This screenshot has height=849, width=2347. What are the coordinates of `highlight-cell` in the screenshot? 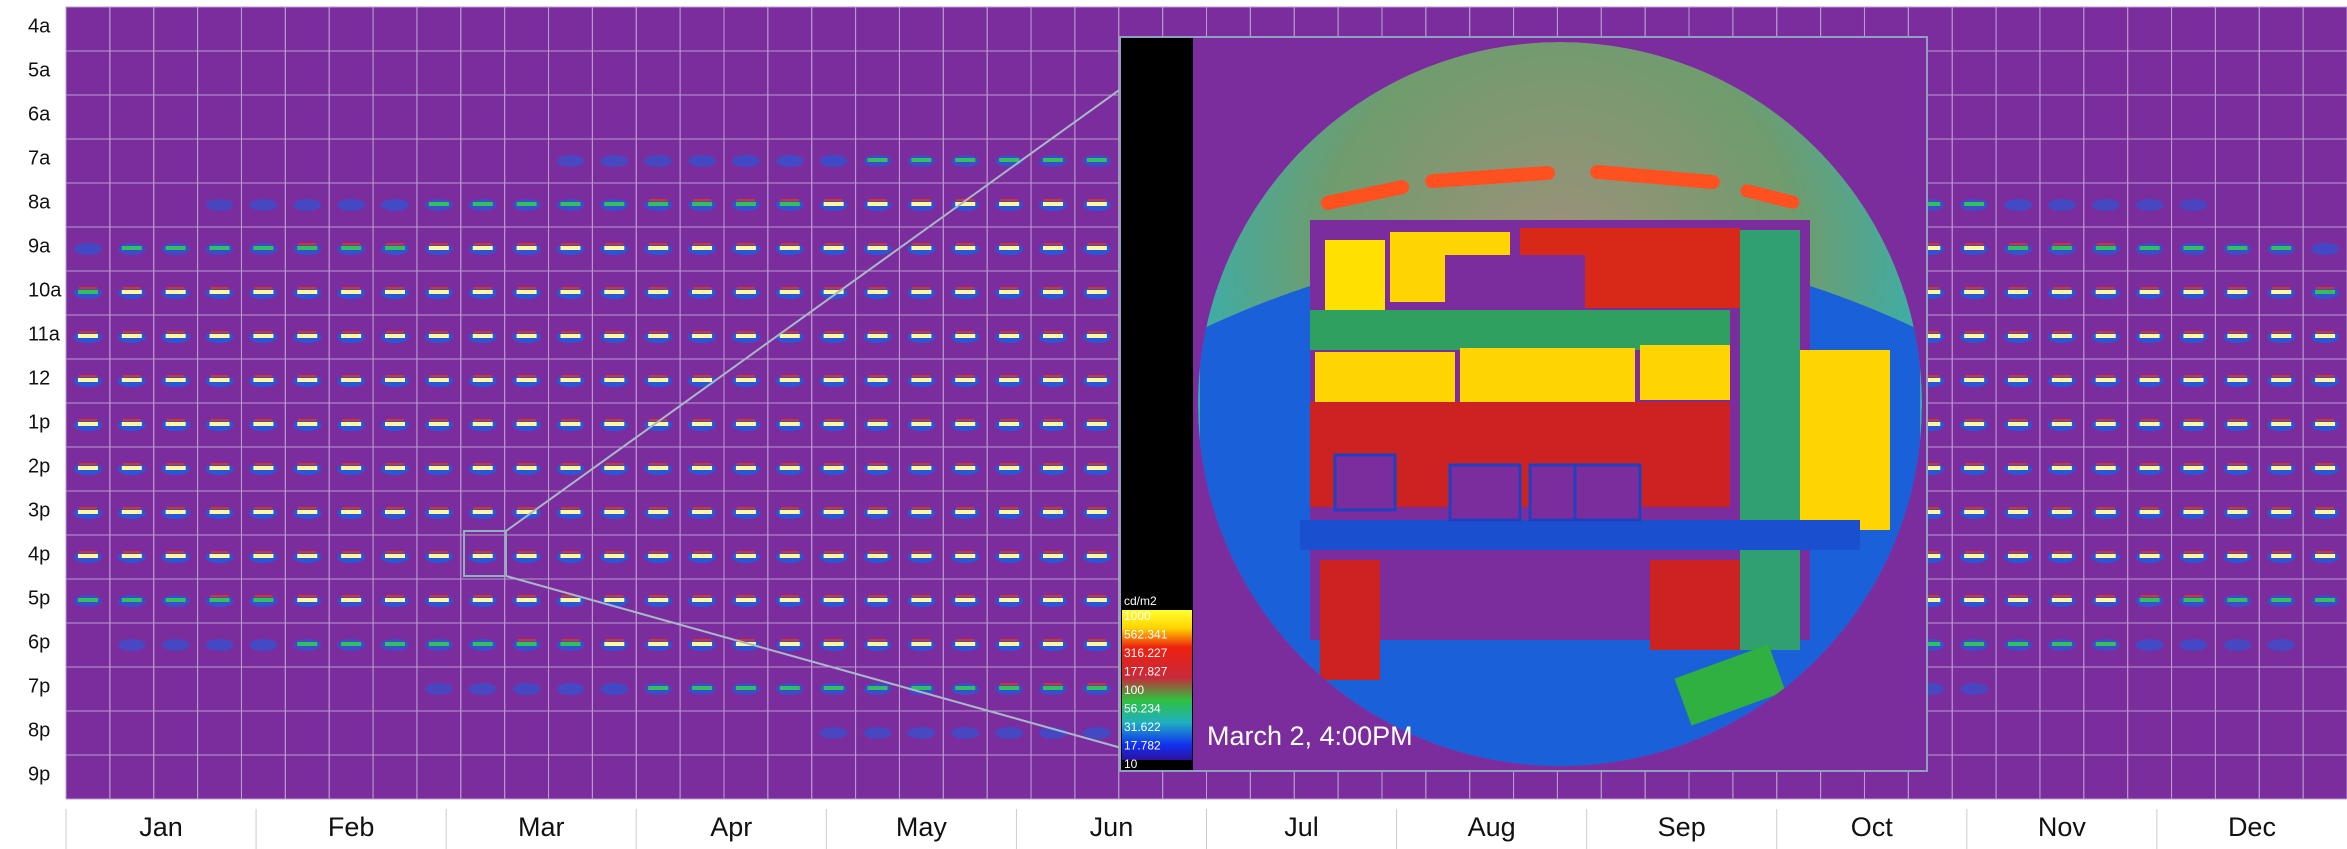 It's located at (485, 553).